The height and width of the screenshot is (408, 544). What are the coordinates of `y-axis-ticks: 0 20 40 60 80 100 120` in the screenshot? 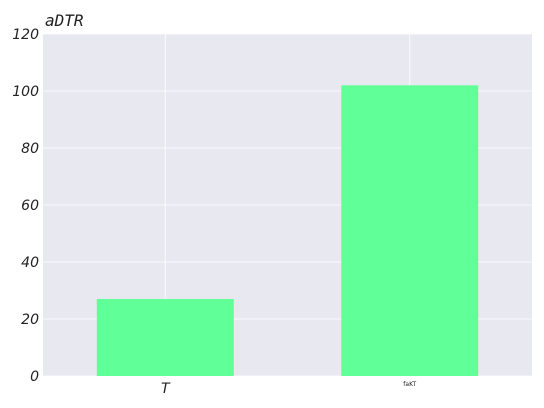 It's located at (25, 206).